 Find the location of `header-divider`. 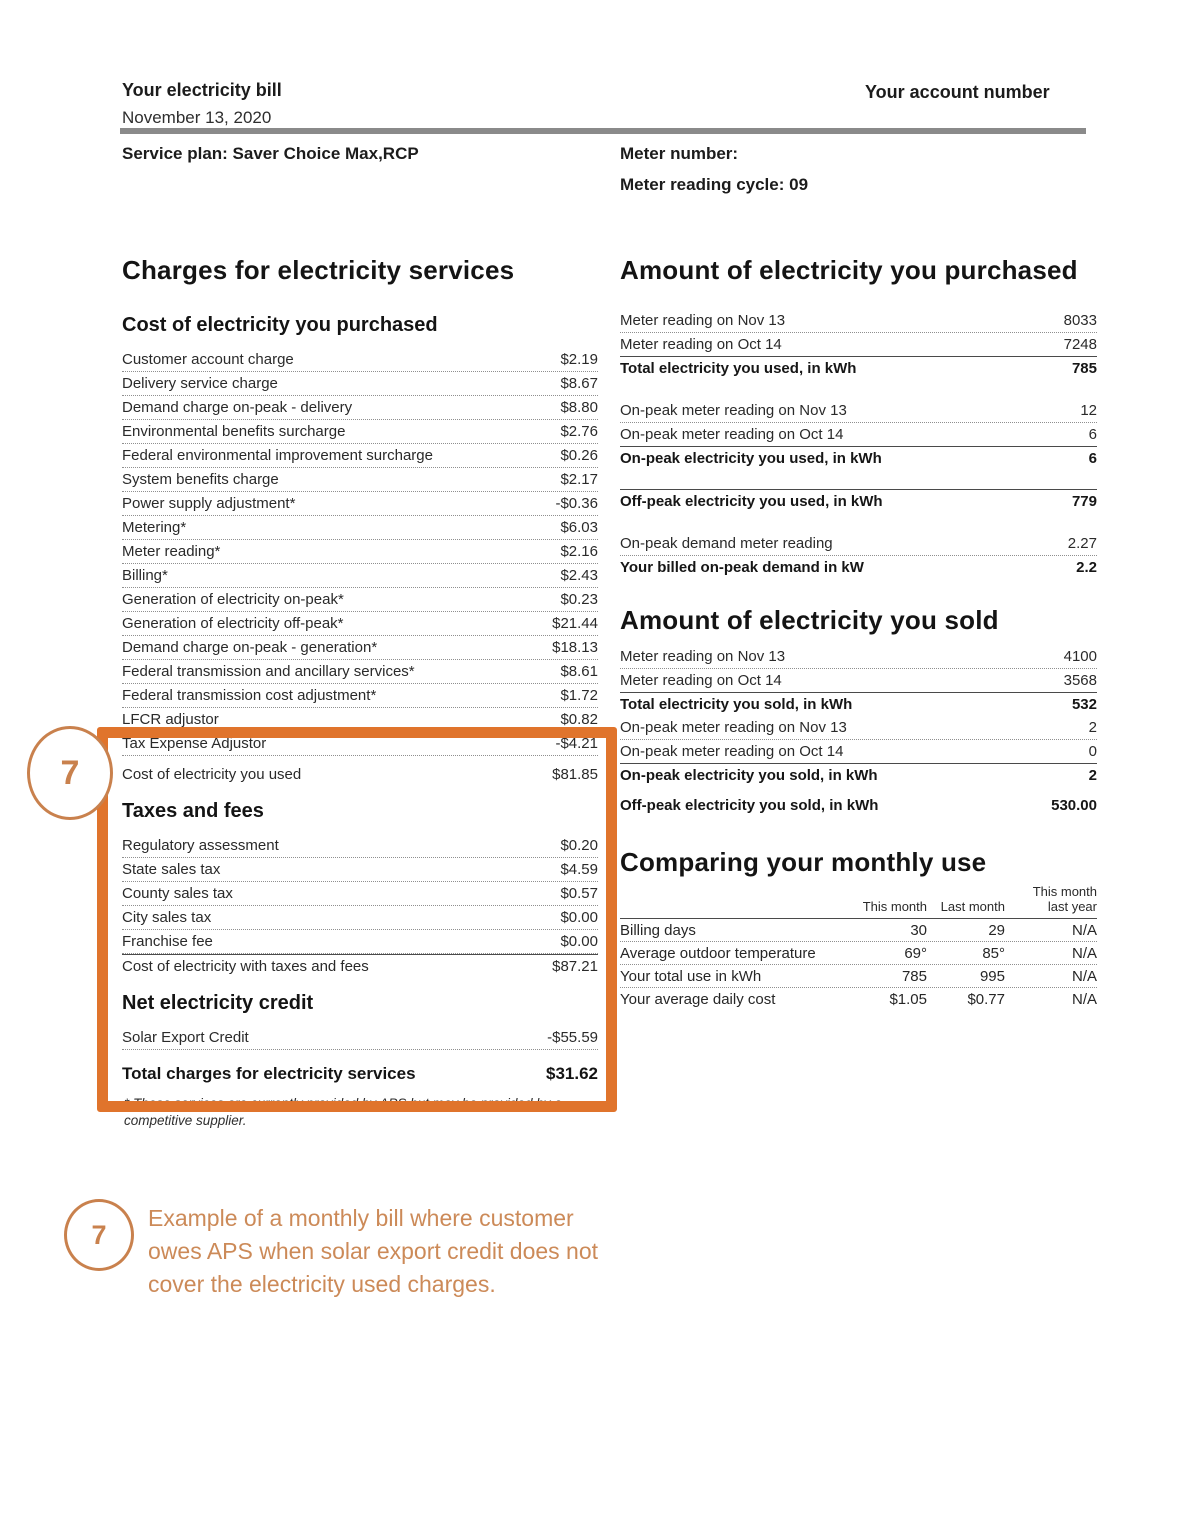

header-divider is located at coordinates (603, 131).